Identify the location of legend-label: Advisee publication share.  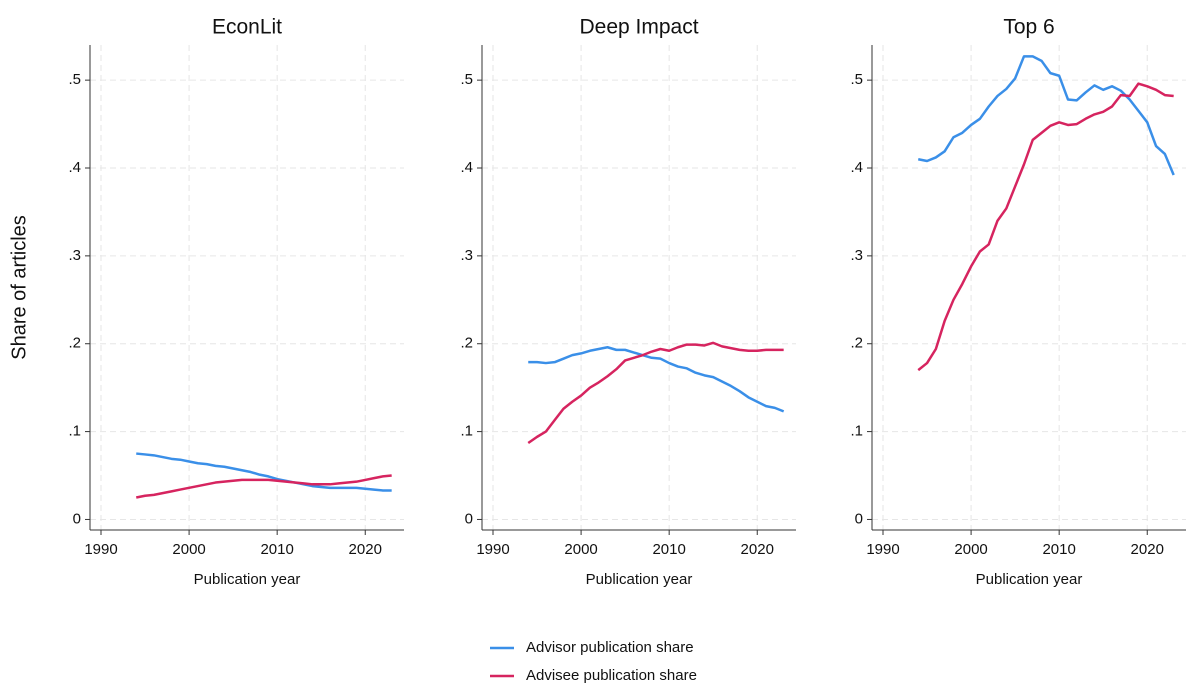
(611, 675).